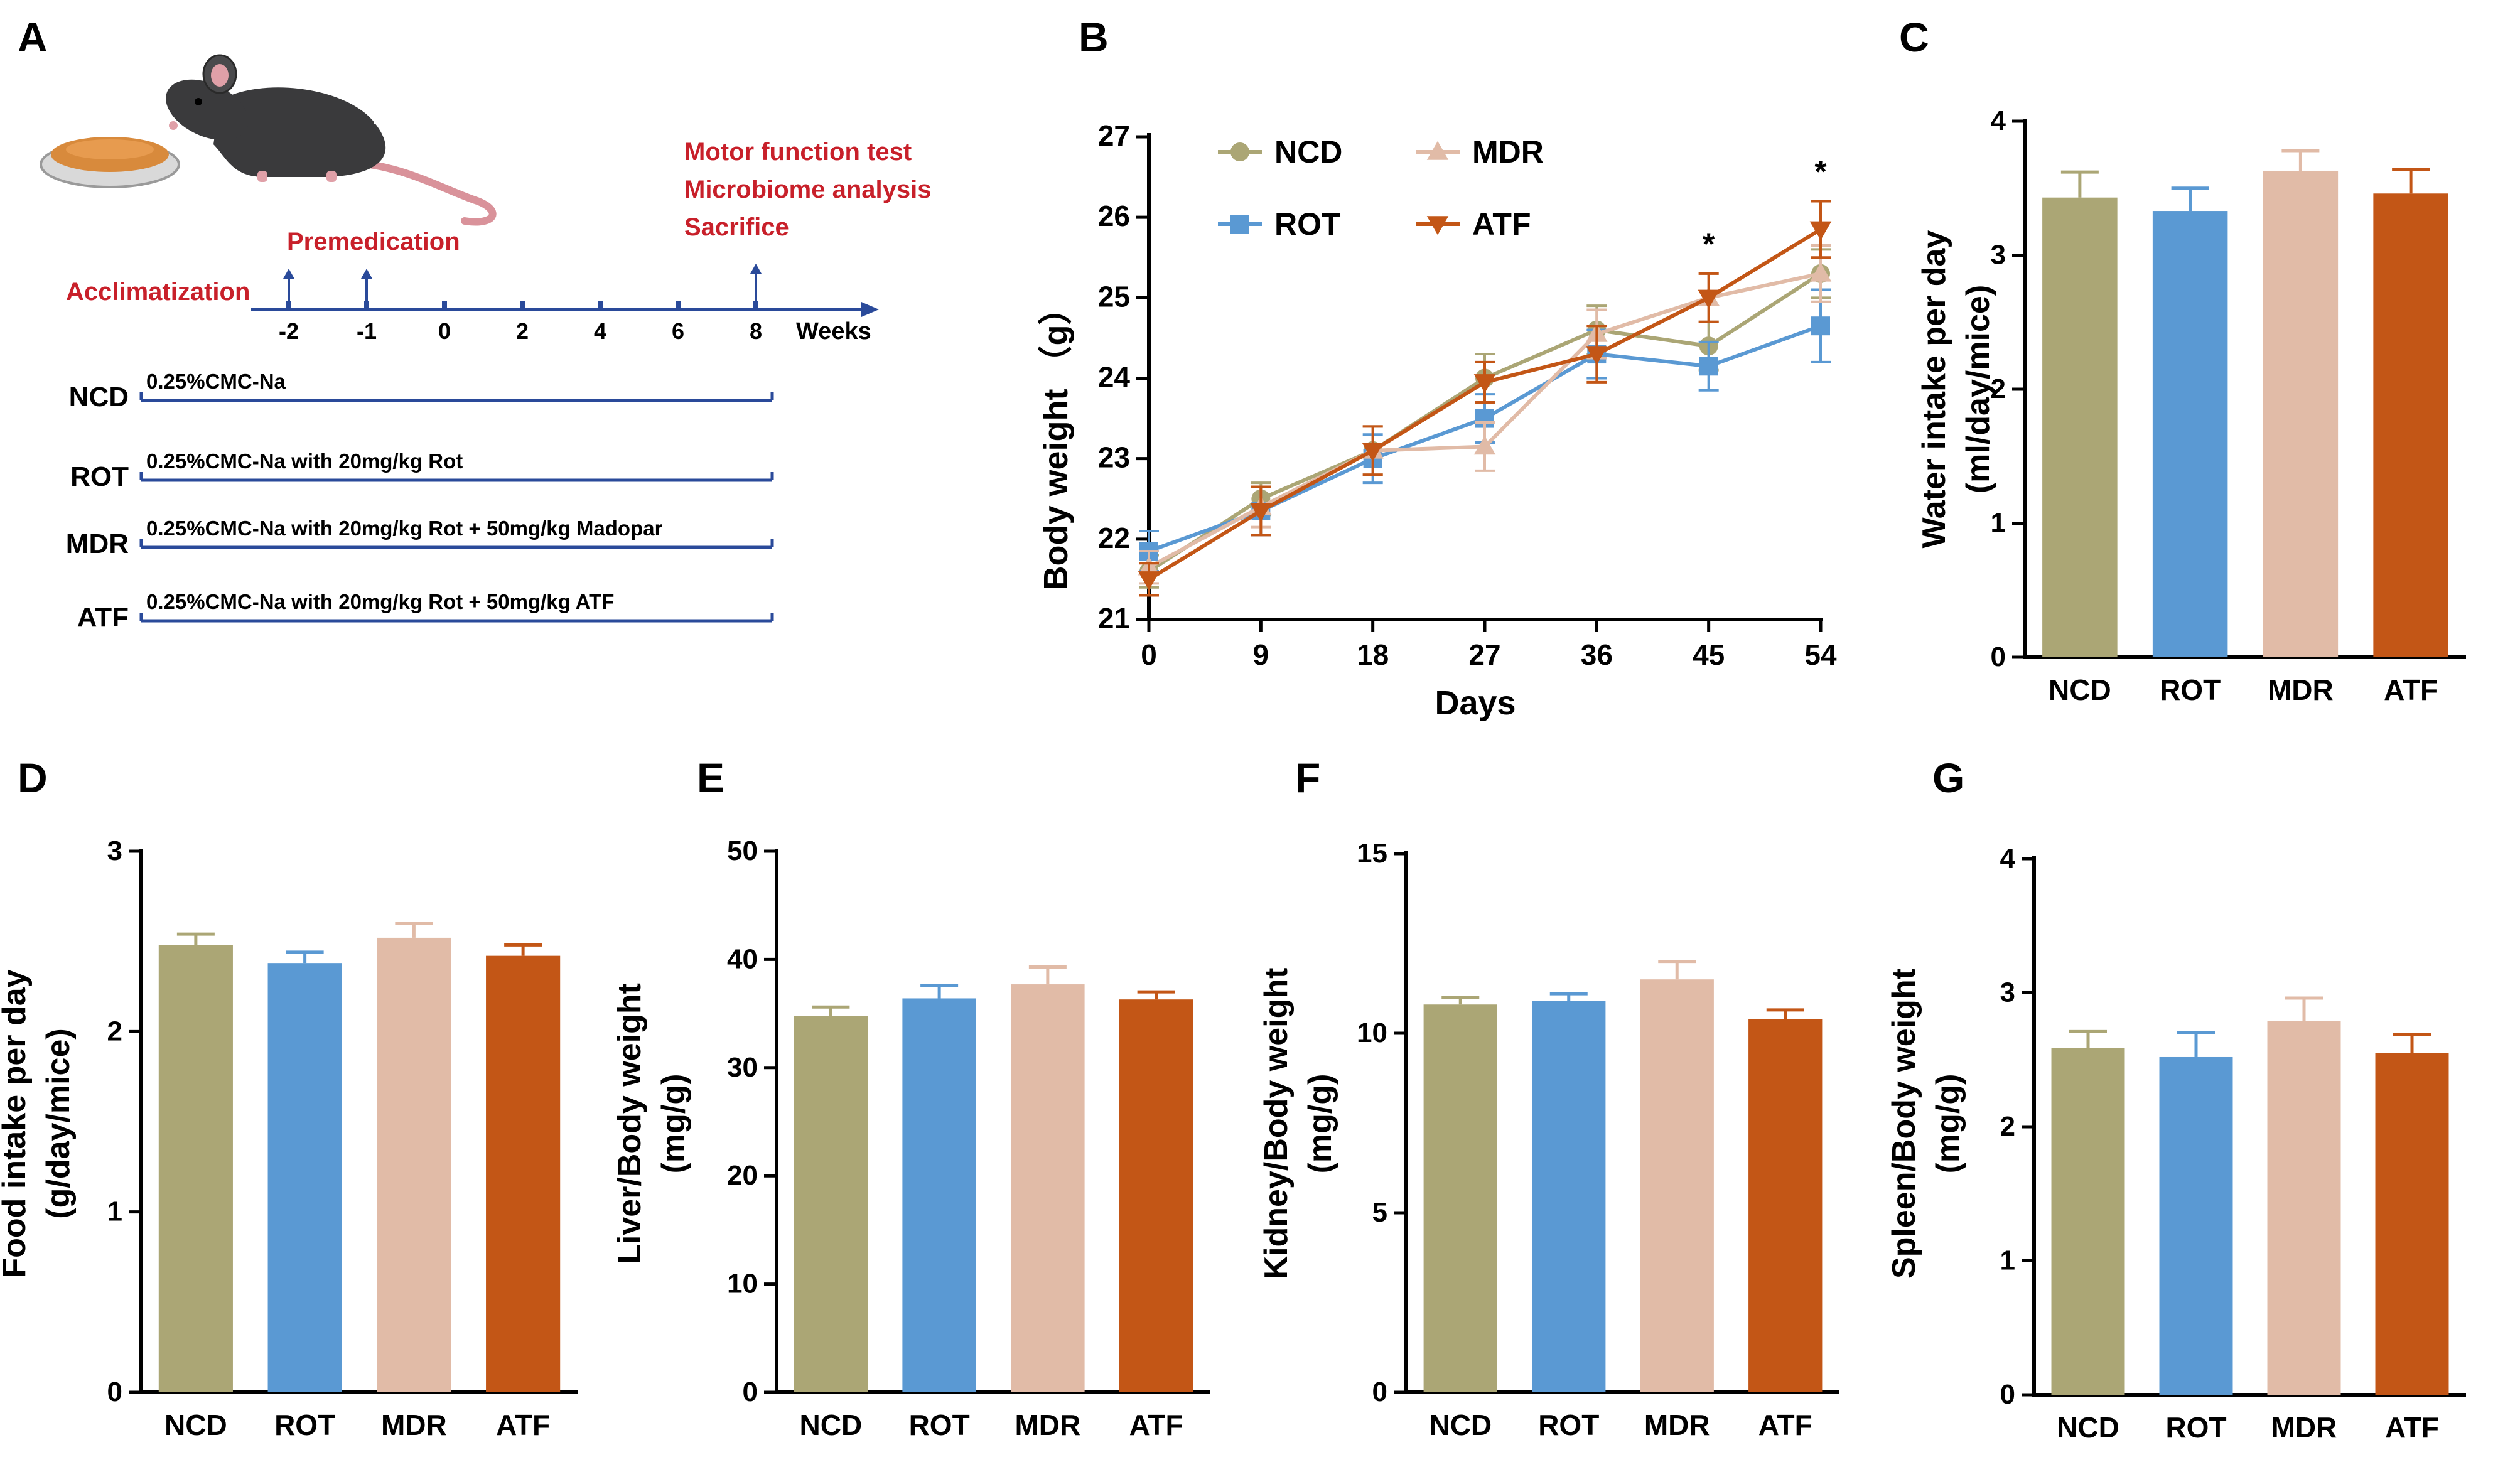  I want to click on panel-letter-D: D, so click(33, 778).